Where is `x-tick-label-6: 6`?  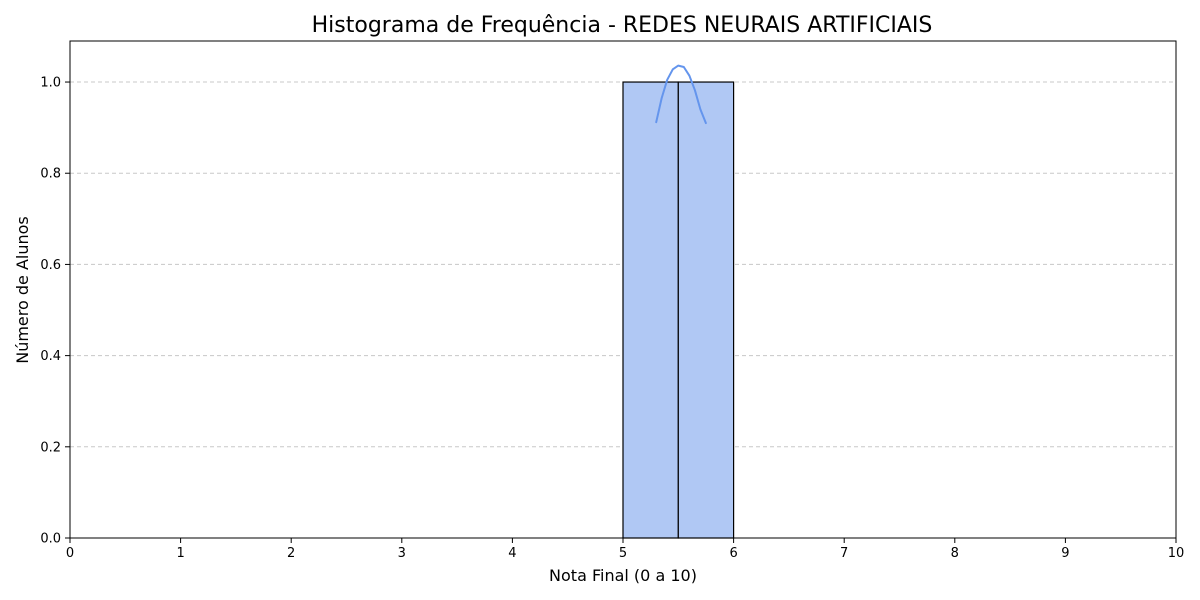 x-tick-label-6: 6 is located at coordinates (733, 553).